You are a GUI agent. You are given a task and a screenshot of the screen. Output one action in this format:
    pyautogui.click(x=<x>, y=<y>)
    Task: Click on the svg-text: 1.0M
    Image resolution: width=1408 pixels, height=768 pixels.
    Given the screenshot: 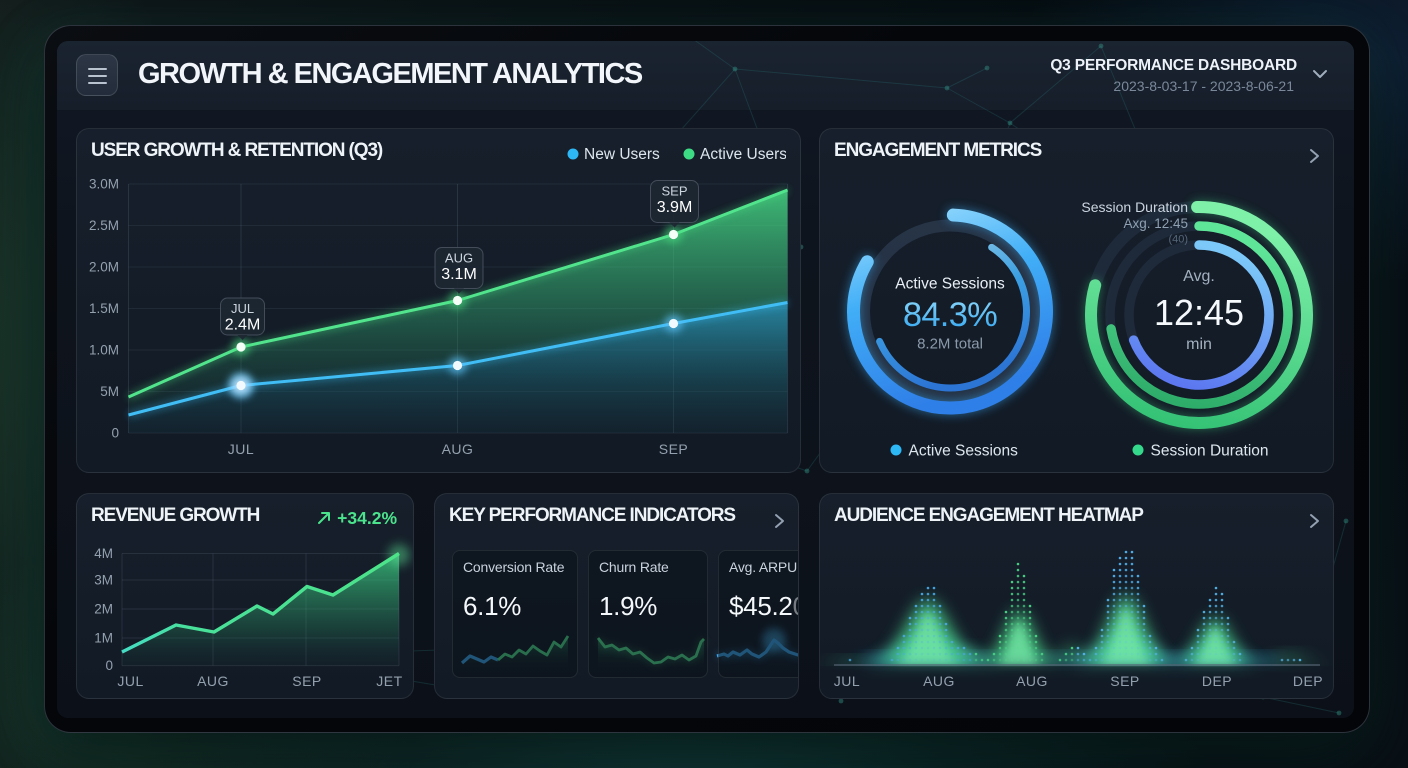 What is the action you would take?
    pyautogui.click(x=104, y=350)
    